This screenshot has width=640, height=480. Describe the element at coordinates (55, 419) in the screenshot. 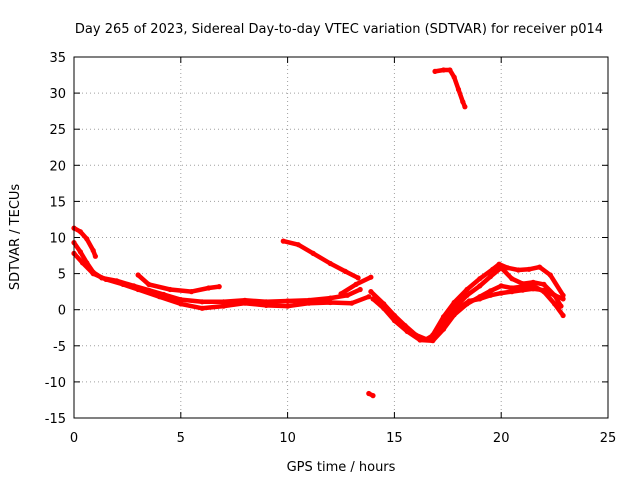

I see `y-tick-label: -15` at that location.